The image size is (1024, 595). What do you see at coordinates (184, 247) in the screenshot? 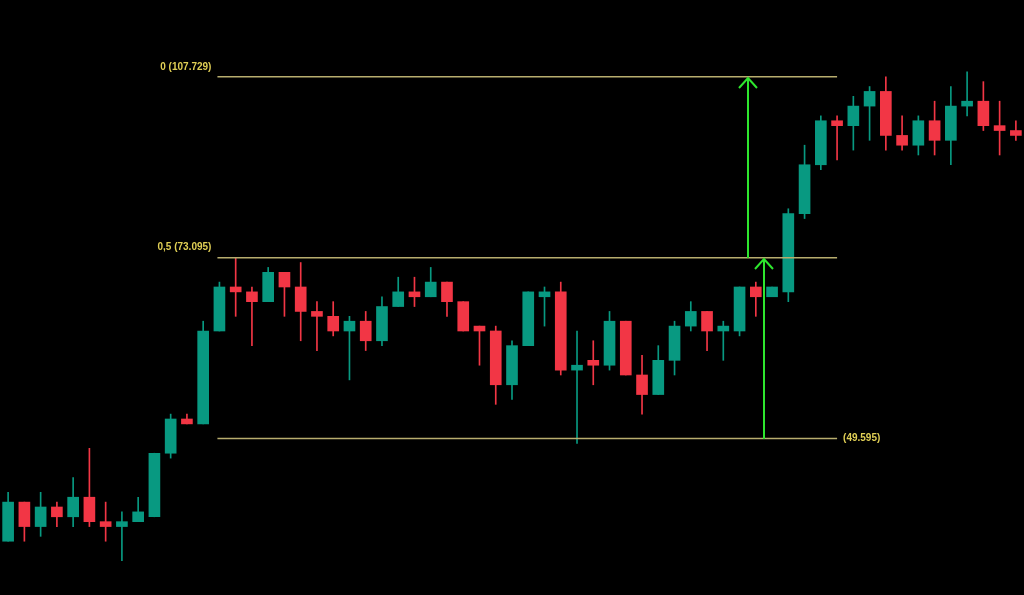
I see `annotation: 0,5 (73.095)` at bounding box center [184, 247].